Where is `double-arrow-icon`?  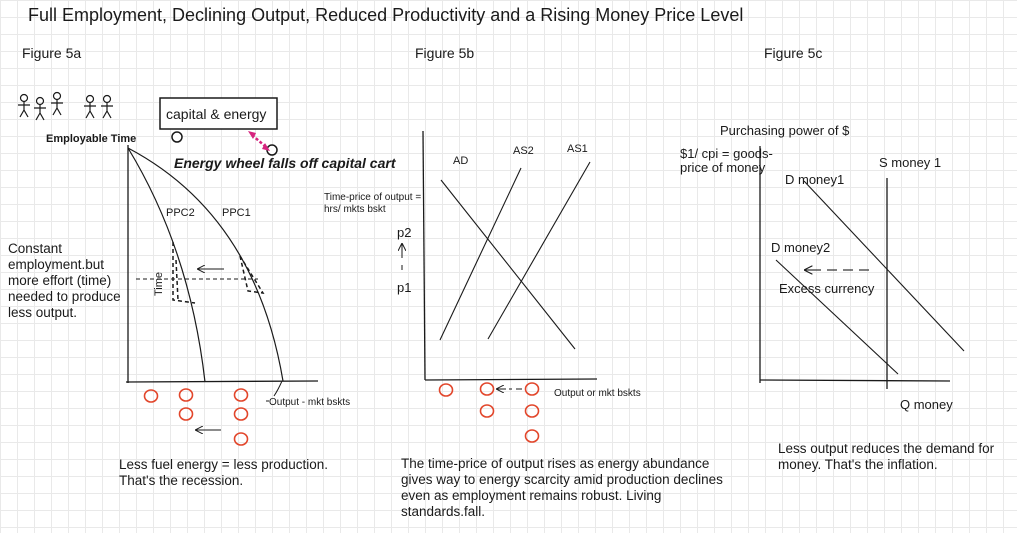
double-arrow-icon is located at coordinates (259, 141).